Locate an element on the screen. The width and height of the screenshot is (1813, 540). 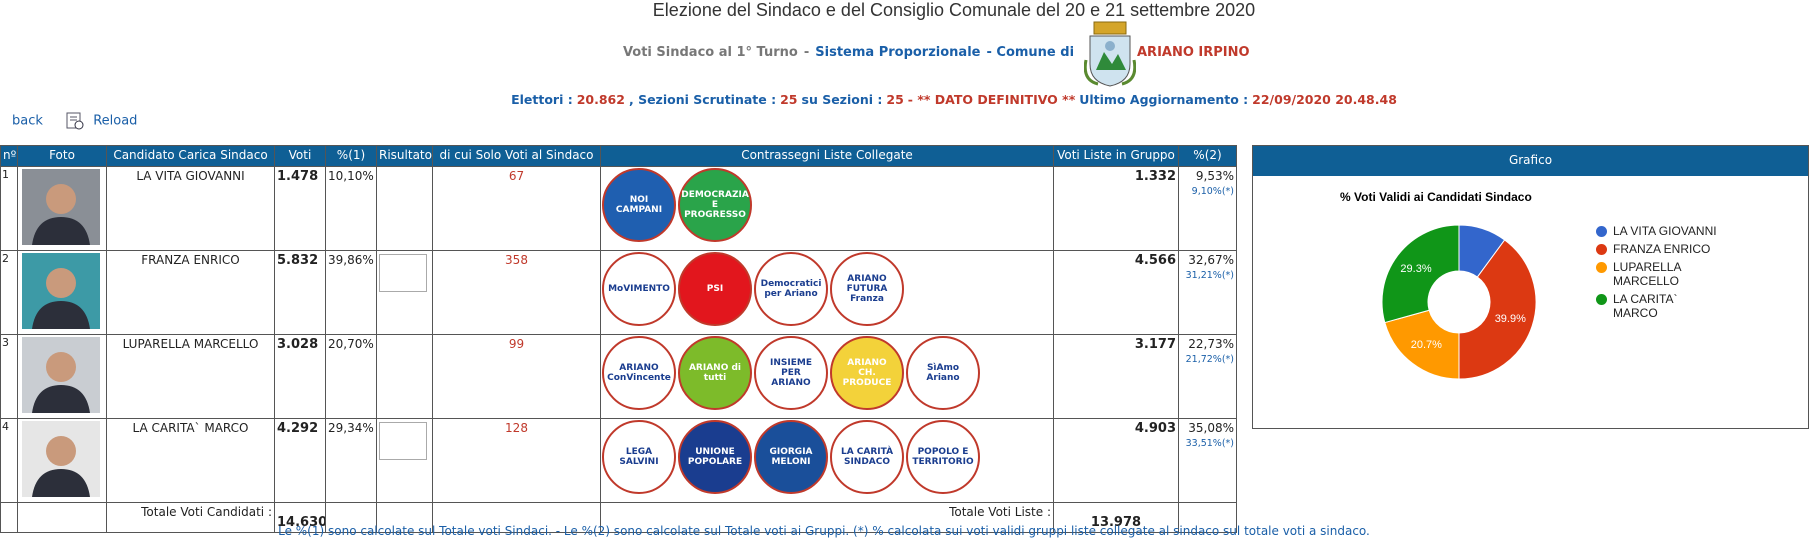
party-logo: MoVIMENTO is located at coordinates (639, 289).